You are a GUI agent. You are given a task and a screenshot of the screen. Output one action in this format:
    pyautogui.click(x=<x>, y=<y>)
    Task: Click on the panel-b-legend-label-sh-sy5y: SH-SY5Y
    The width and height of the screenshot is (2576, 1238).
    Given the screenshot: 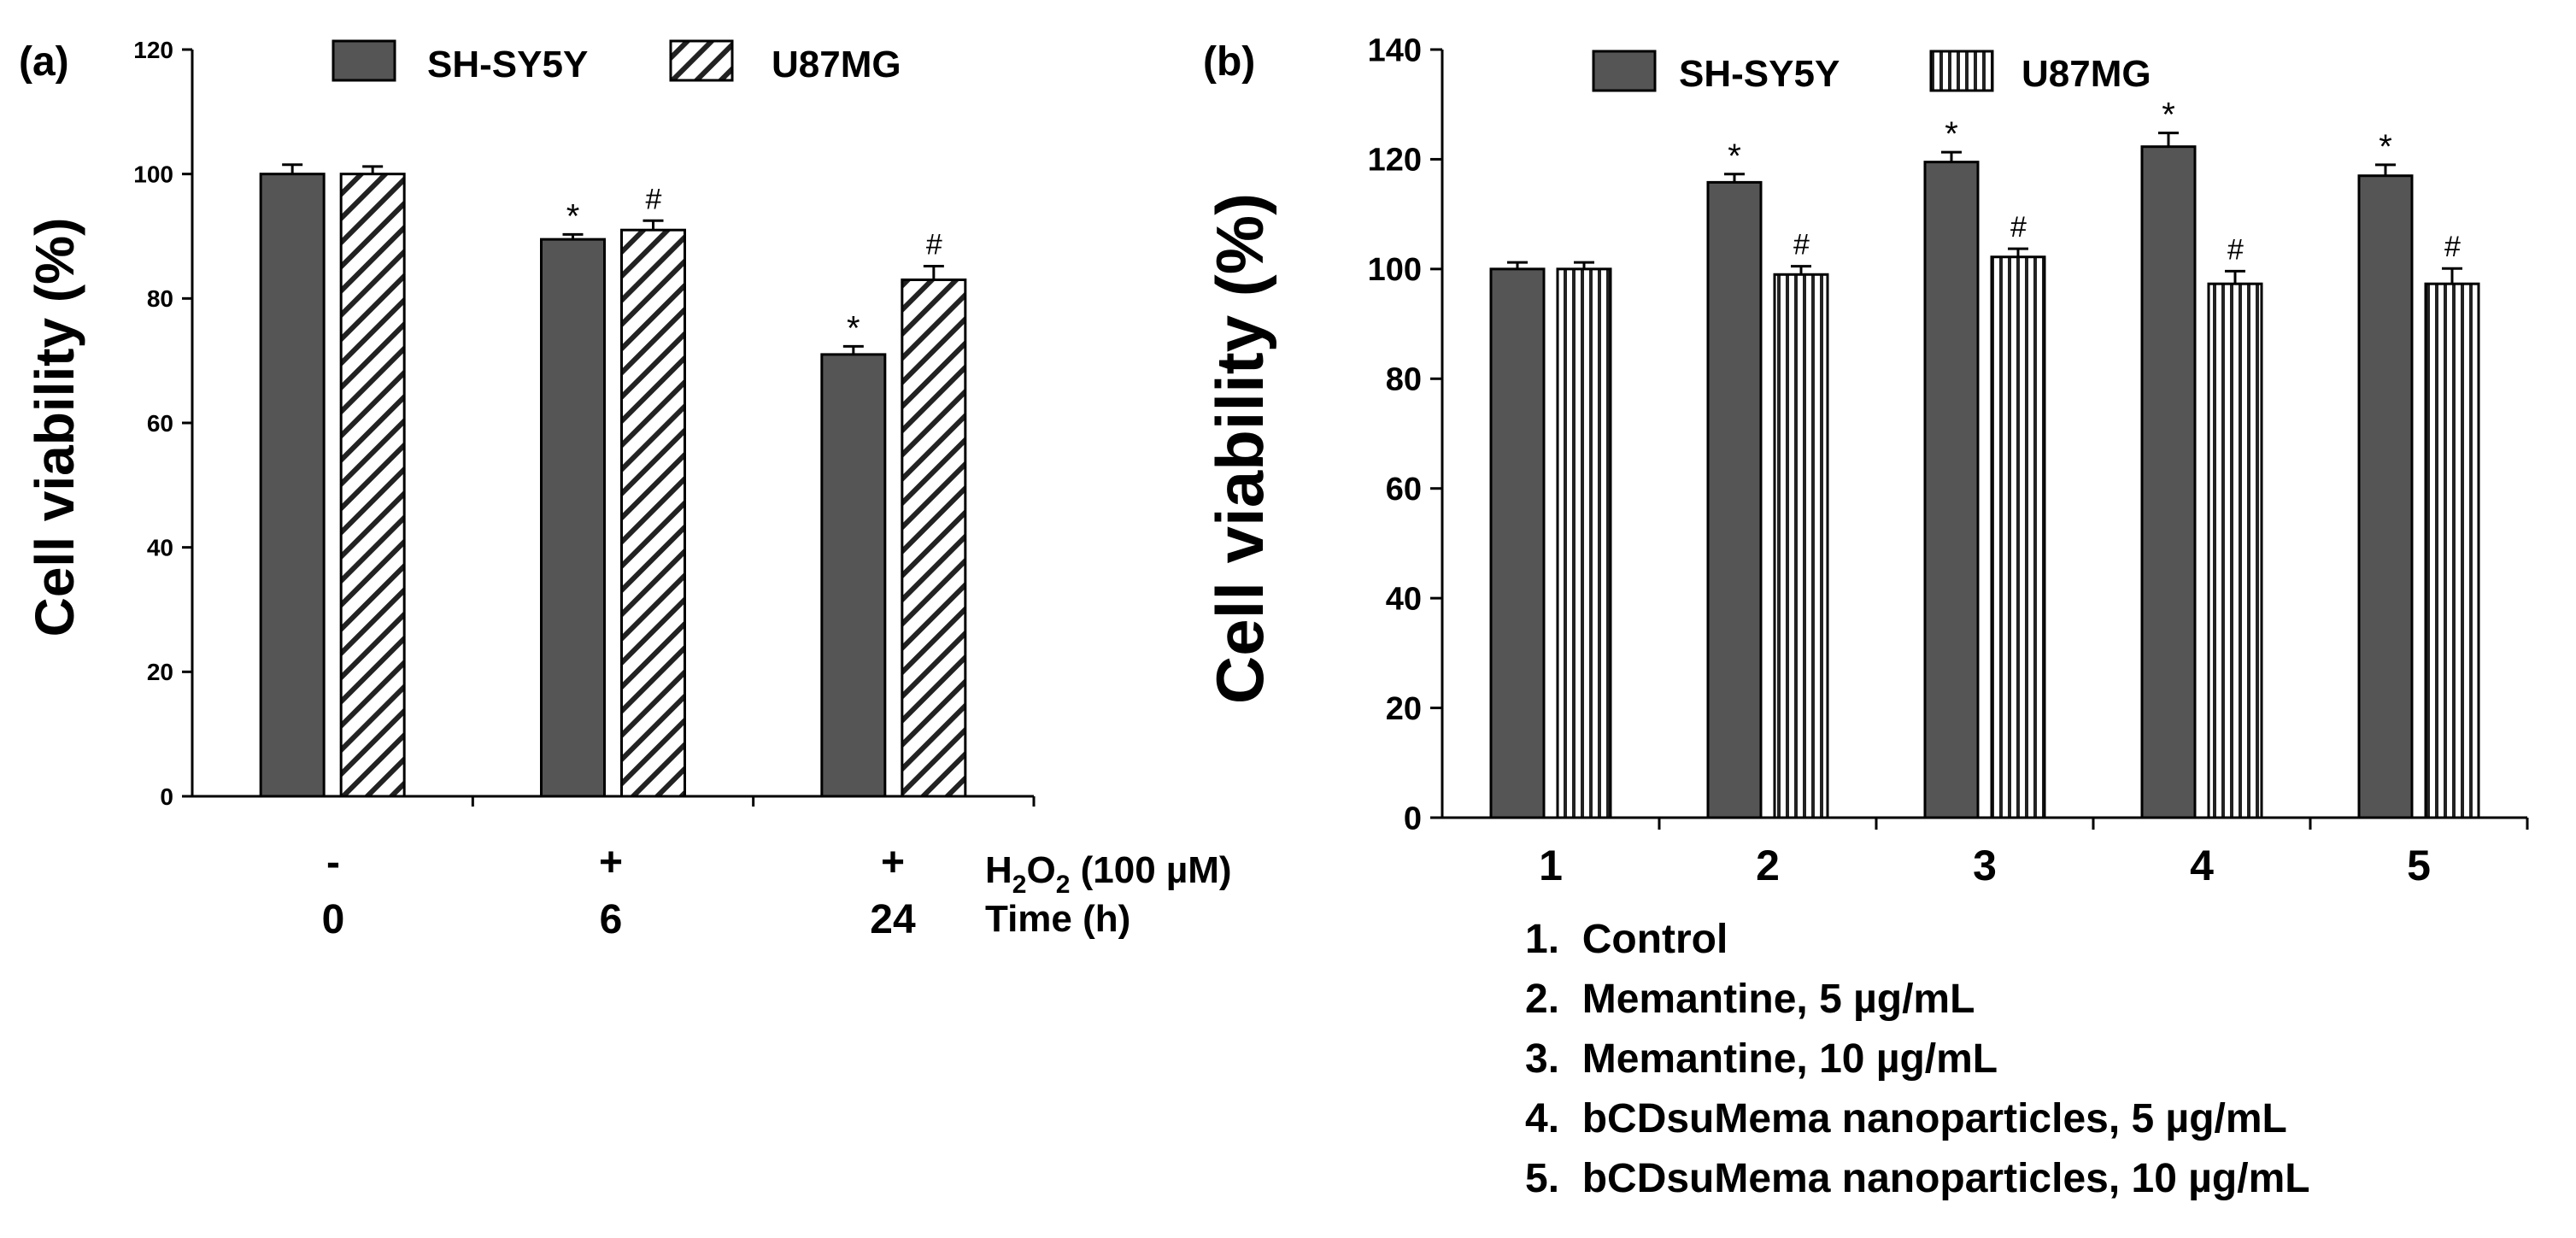 What is the action you would take?
    pyautogui.click(x=1759, y=74)
    